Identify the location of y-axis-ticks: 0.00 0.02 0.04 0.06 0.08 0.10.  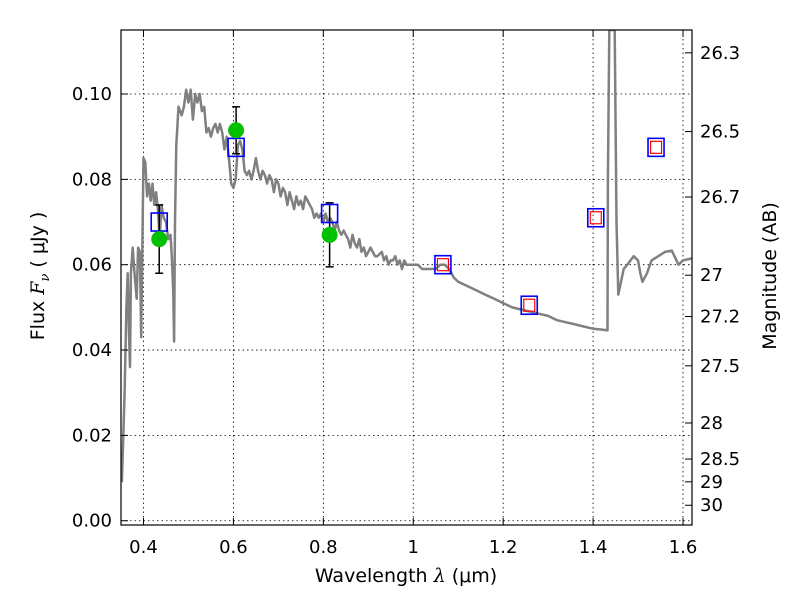
(100, 308).